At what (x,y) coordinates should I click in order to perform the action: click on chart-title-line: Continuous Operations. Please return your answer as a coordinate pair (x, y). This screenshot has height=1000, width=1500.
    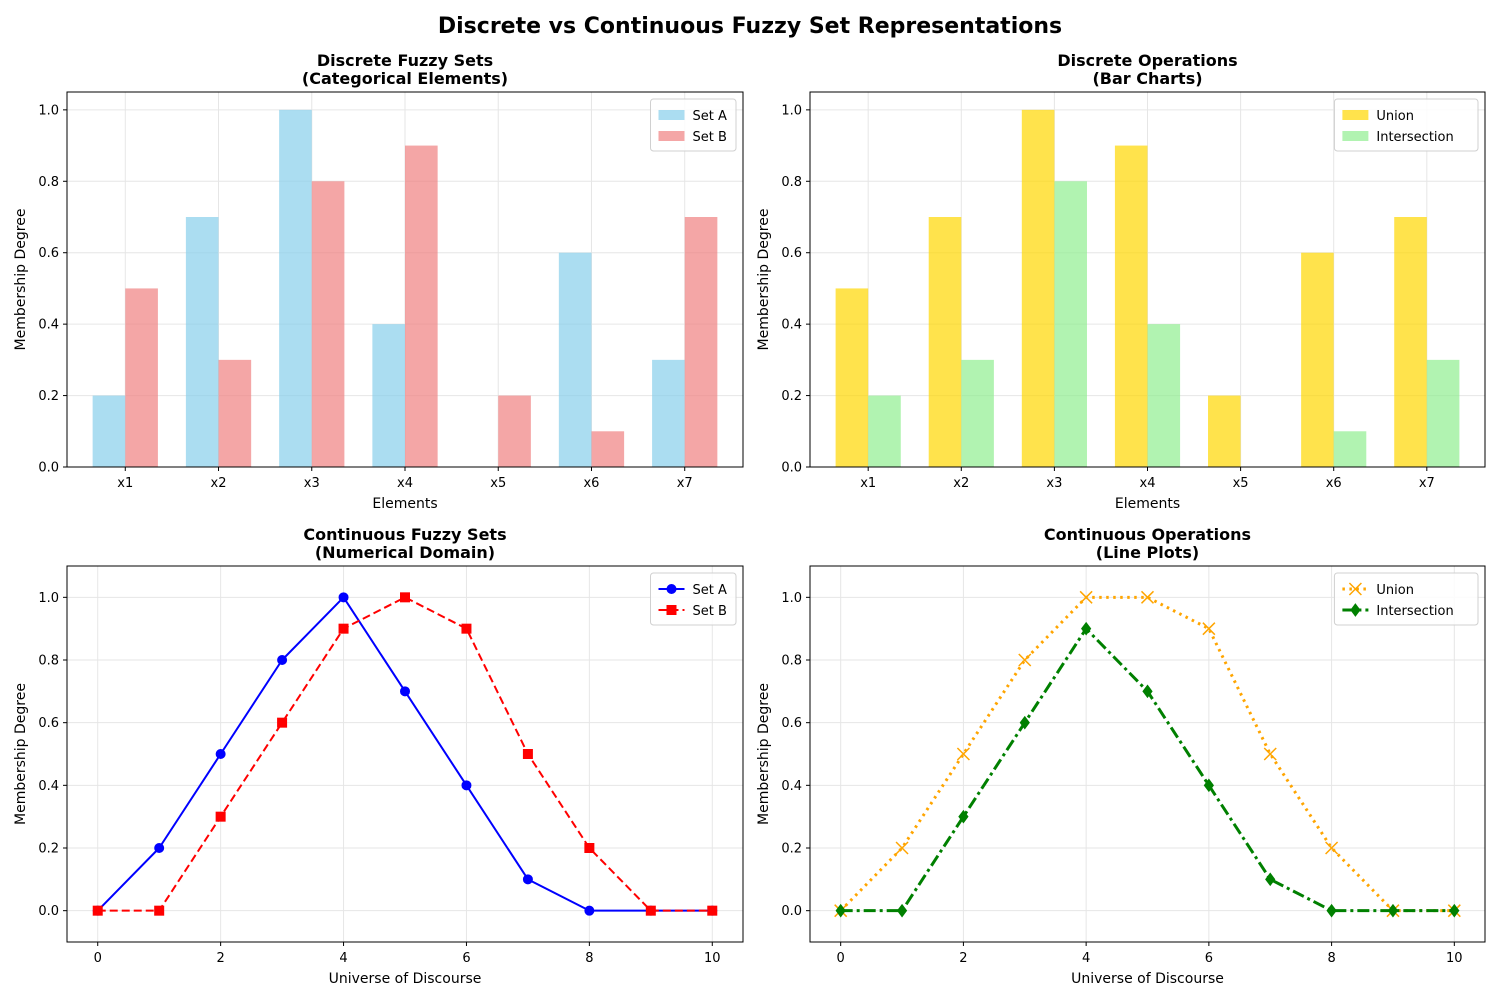
    Looking at the image, I should click on (1147, 534).